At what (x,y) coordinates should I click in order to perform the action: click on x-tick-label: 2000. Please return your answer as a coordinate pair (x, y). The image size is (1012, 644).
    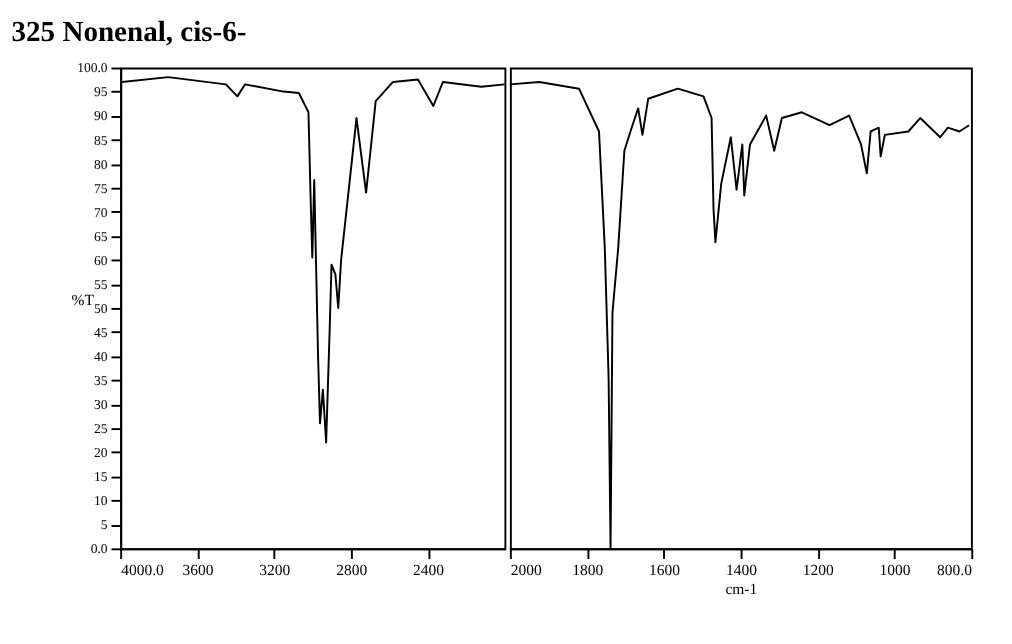
    Looking at the image, I should click on (526, 569).